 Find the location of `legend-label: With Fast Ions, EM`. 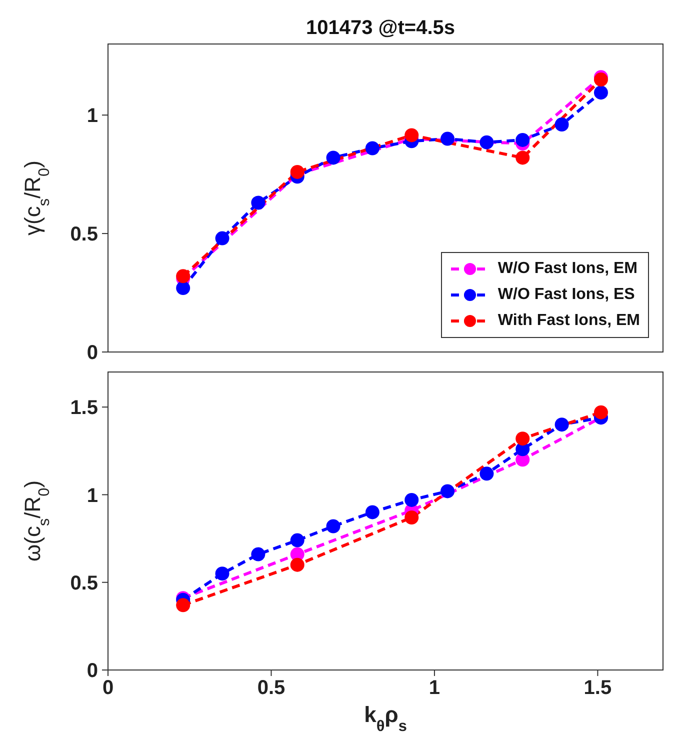

legend-label: With Fast Ions, EM is located at coordinates (569, 321).